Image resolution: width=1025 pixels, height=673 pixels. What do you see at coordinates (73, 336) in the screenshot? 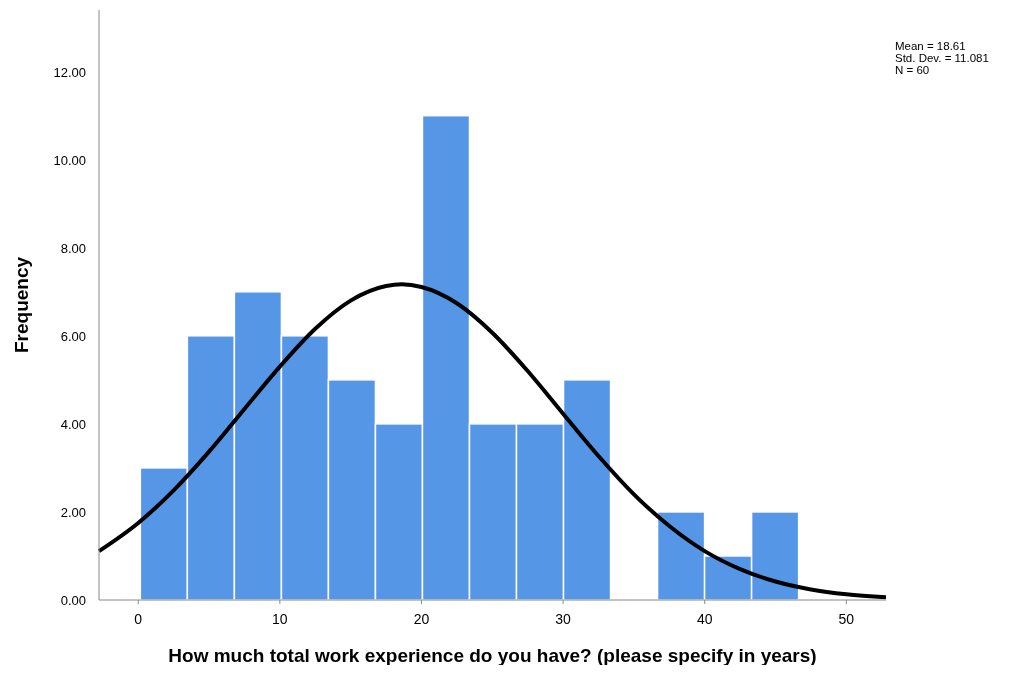
I see `y-tick-label: 6.00` at bounding box center [73, 336].